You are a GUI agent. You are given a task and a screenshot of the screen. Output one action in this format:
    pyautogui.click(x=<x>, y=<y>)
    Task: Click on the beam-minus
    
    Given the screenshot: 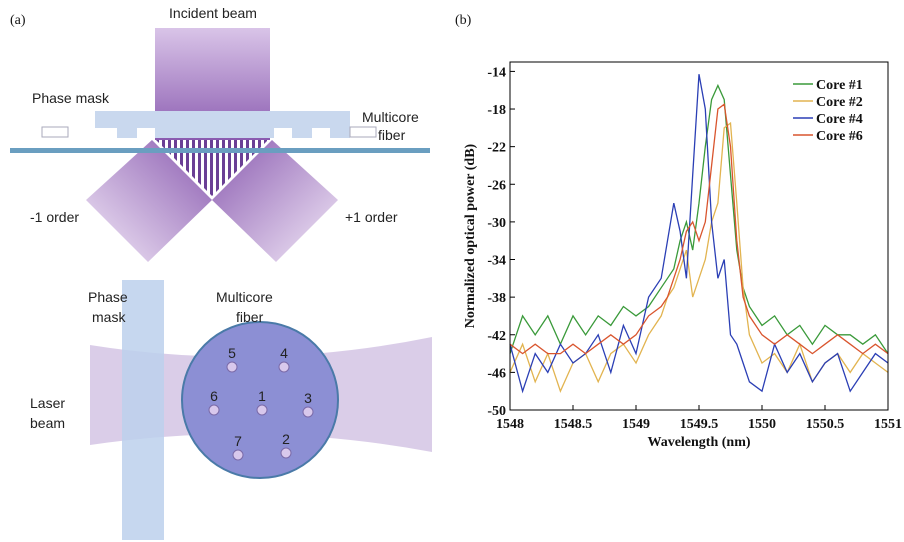 What is the action you would take?
    pyautogui.click(x=149, y=201)
    